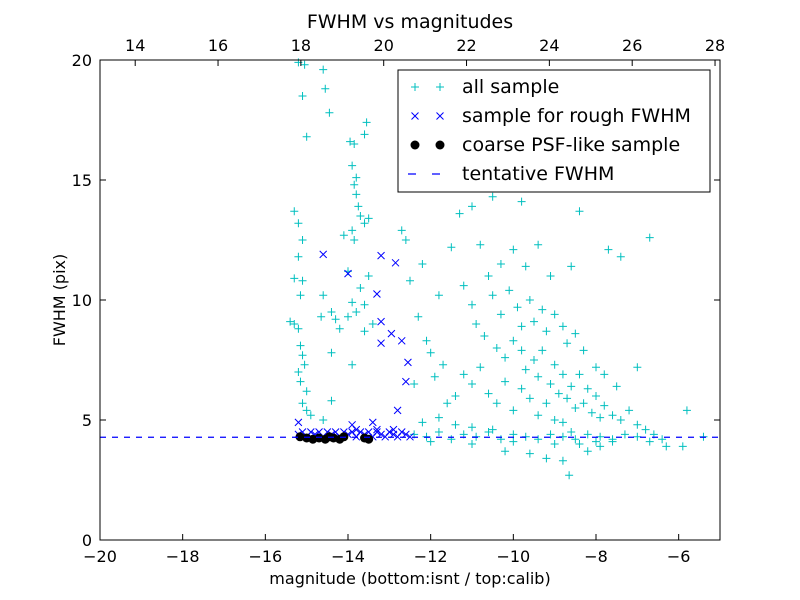 This screenshot has width=800, height=600. What do you see at coordinates (218, 45) in the screenshot?
I see `top-x-tick-label: 16` at bounding box center [218, 45].